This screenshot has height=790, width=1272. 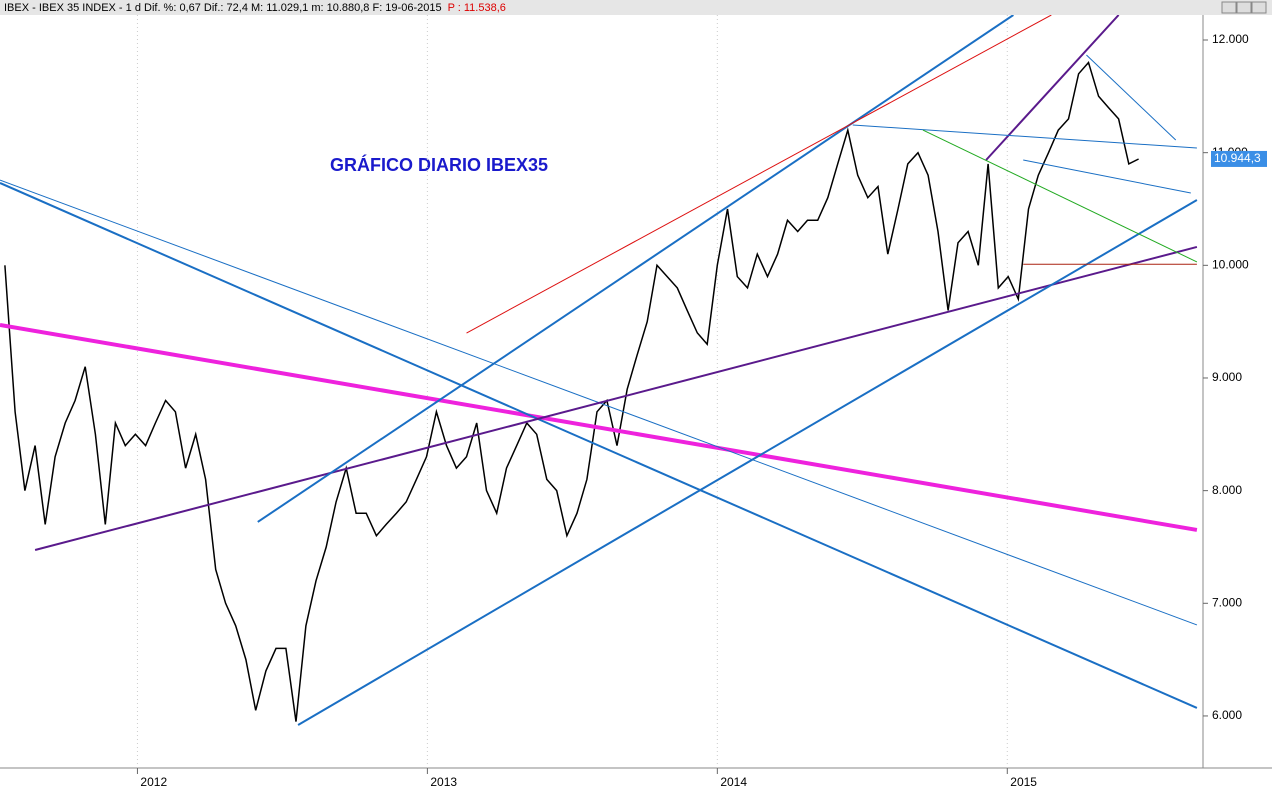 What do you see at coordinates (1230, 264) in the screenshot?
I see `y-tick-label: 10.000` at bounding box center [1230, 264].